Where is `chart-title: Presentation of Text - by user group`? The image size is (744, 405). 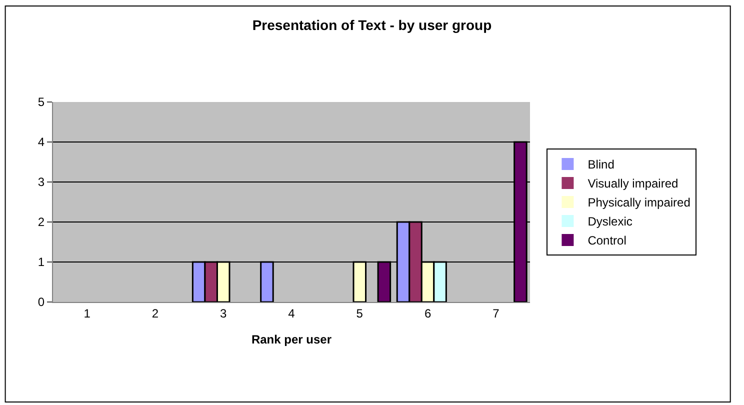 chart-title: Presentation of Text - by user group is located at coordinates (372, 25).